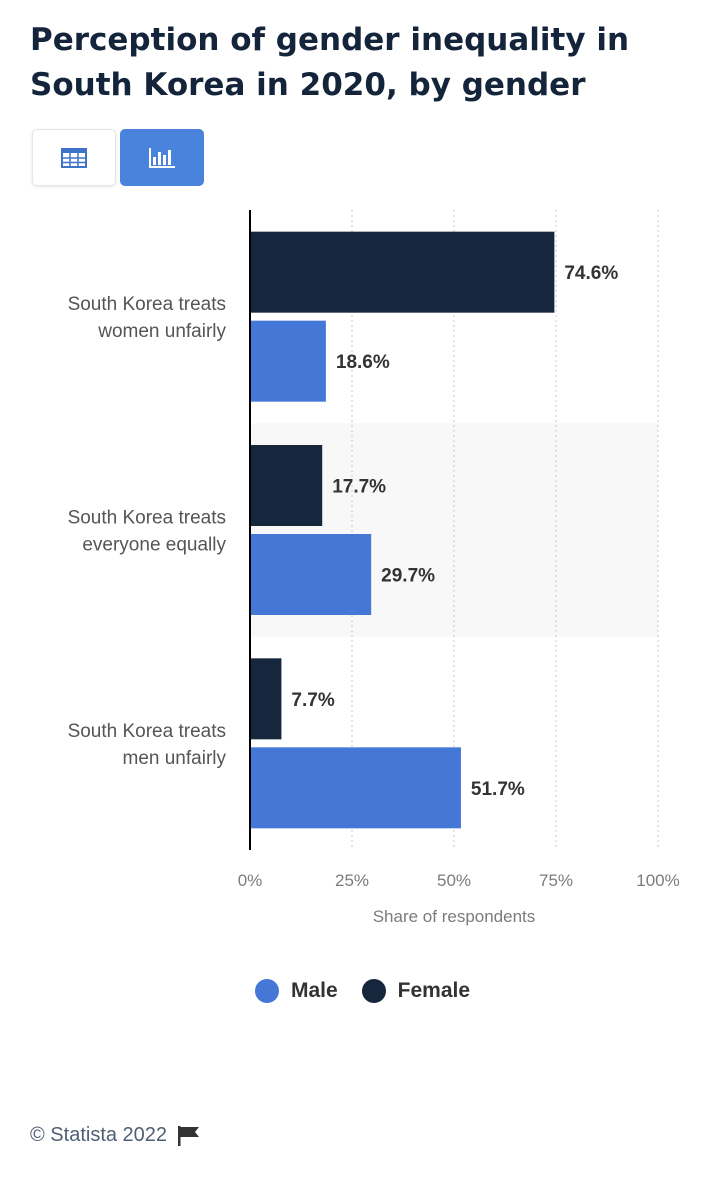 This screenshot has width=725, height=1200. What do you see at coordinates (154, 545) in the screenshot?
I see `category-label: everyone equally` at bounding box center [154, 545].